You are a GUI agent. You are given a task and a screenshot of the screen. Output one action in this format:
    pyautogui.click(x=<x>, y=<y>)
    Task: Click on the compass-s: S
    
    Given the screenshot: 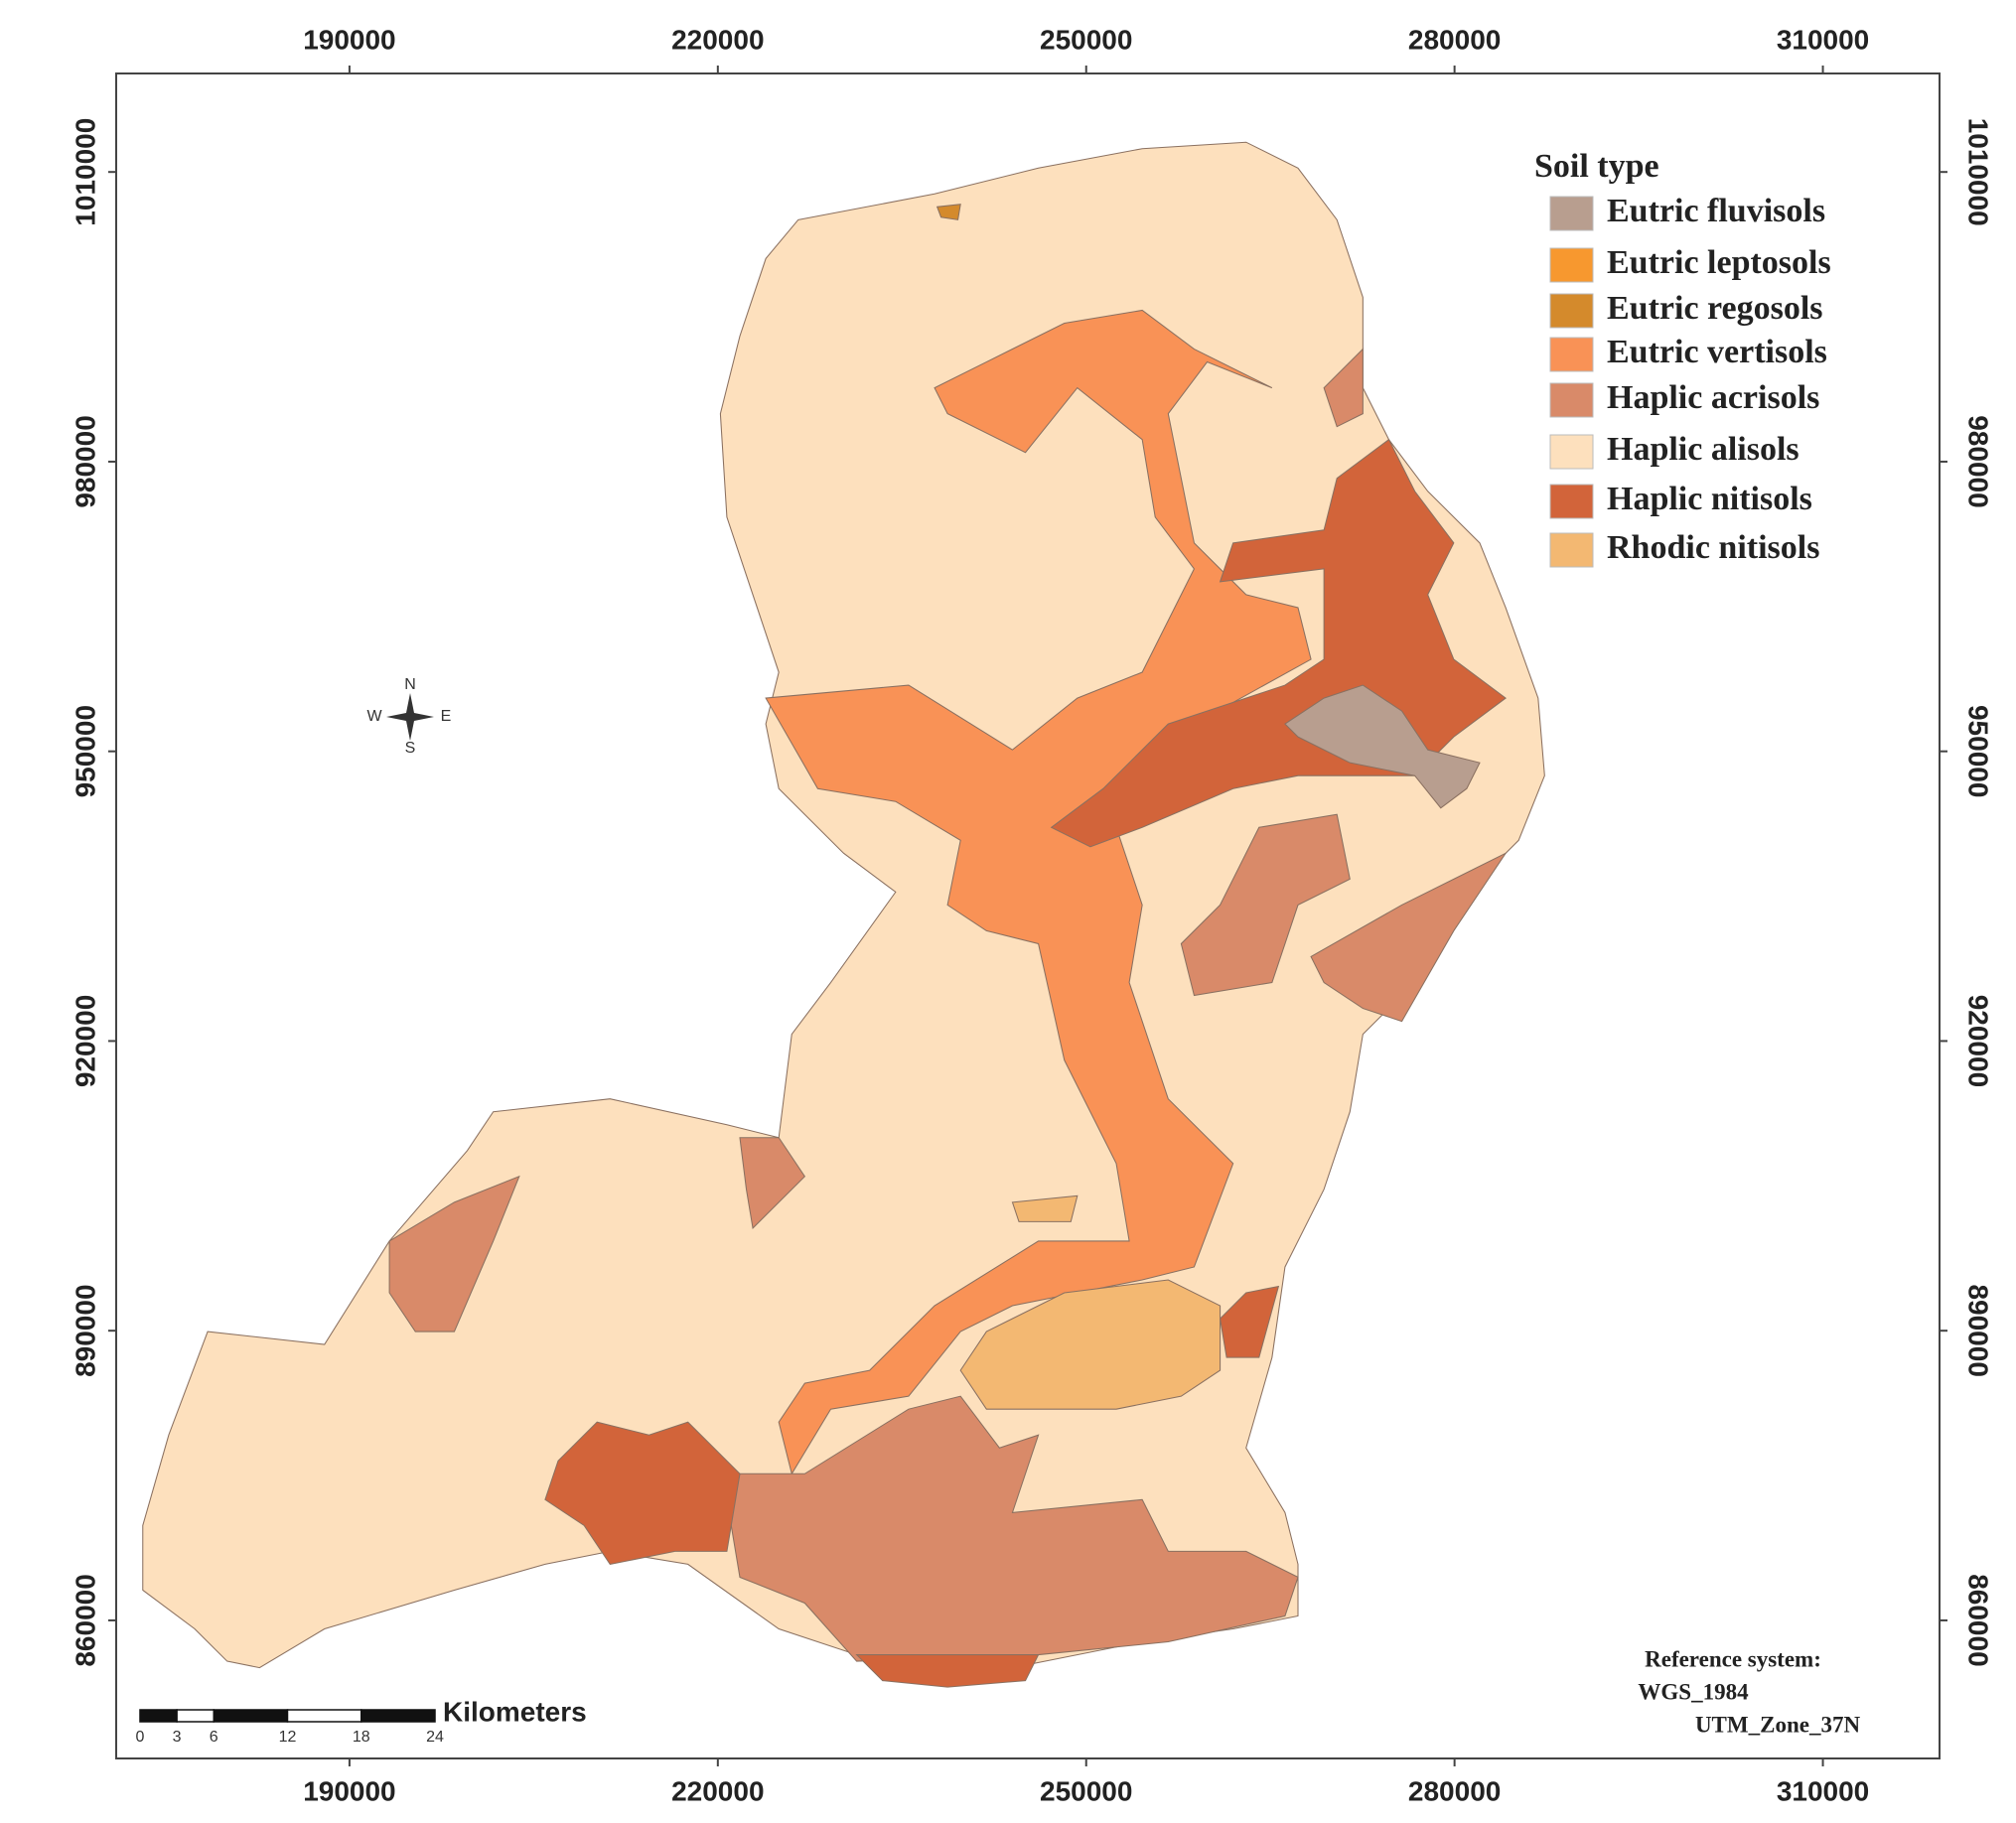 What is the action you would take?
    pyautogui.click(x=410, y=749)
    